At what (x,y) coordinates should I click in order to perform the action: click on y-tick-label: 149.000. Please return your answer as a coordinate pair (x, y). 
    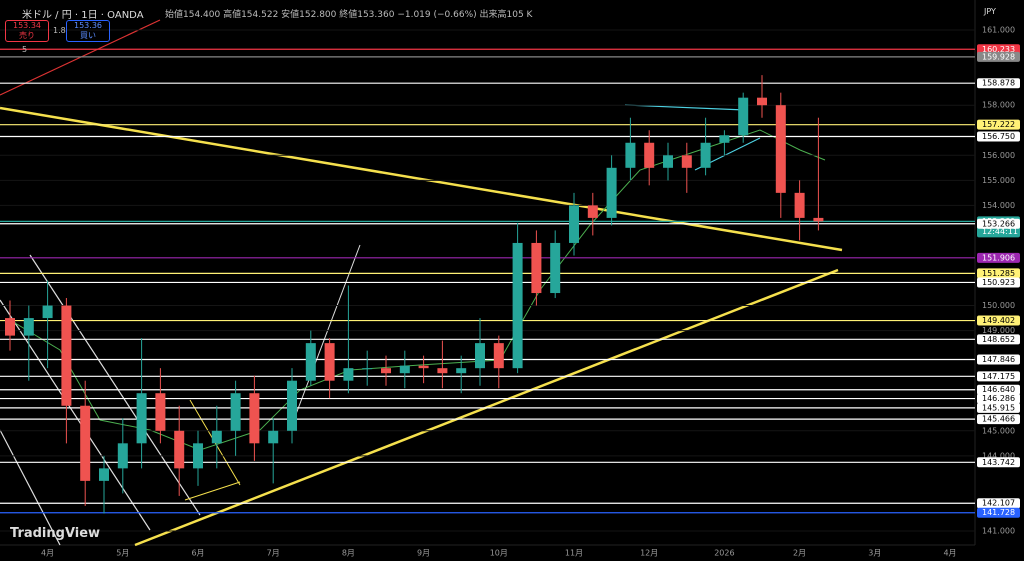
    Looking at the image, I should click on (998, 330).